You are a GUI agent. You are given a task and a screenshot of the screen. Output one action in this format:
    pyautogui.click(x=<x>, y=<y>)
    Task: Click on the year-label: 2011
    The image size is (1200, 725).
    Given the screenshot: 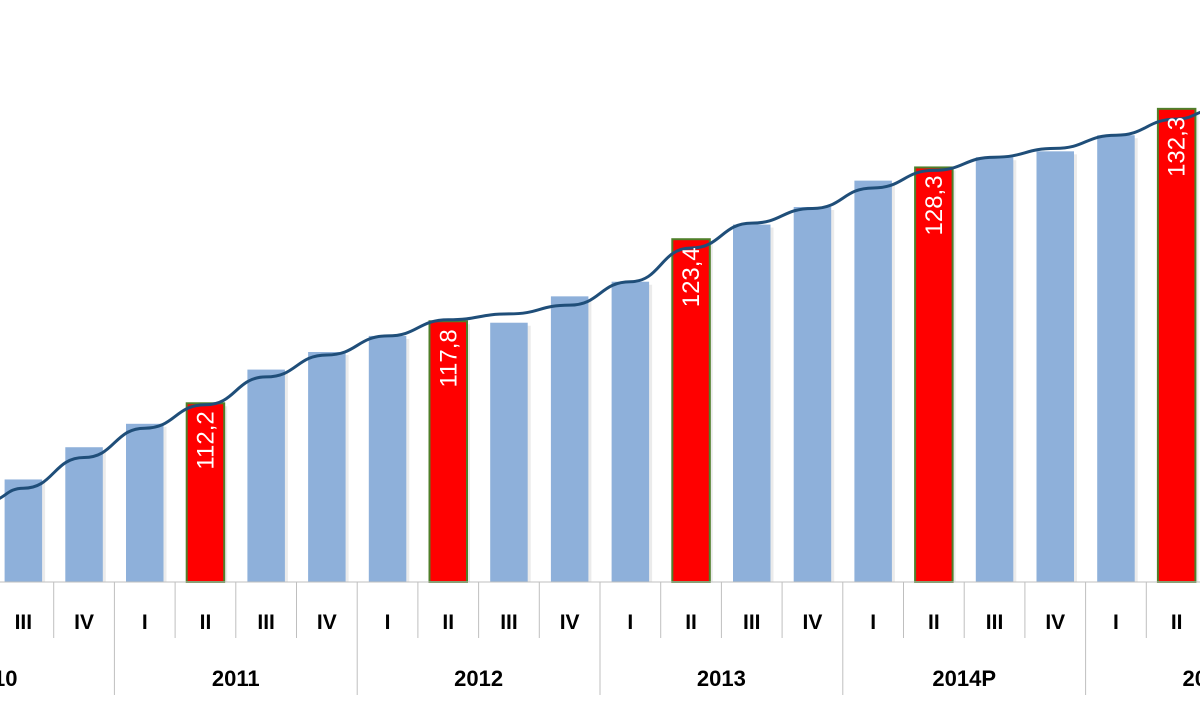 What is the action you would take?
    pyautogui.click(x=236, y=678)
    